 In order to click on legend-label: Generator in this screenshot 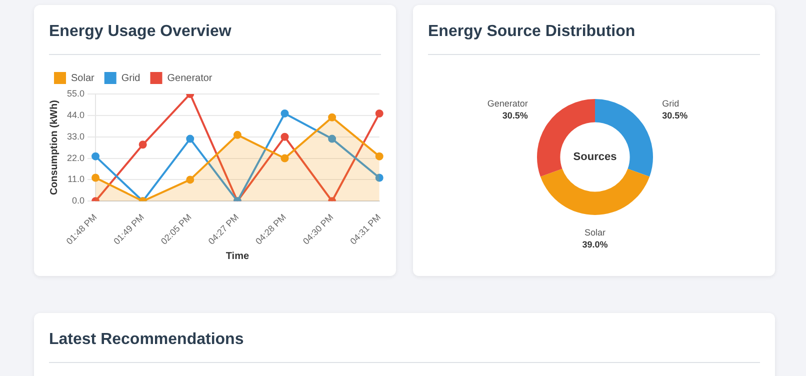, I will do `click(190, 78)`.